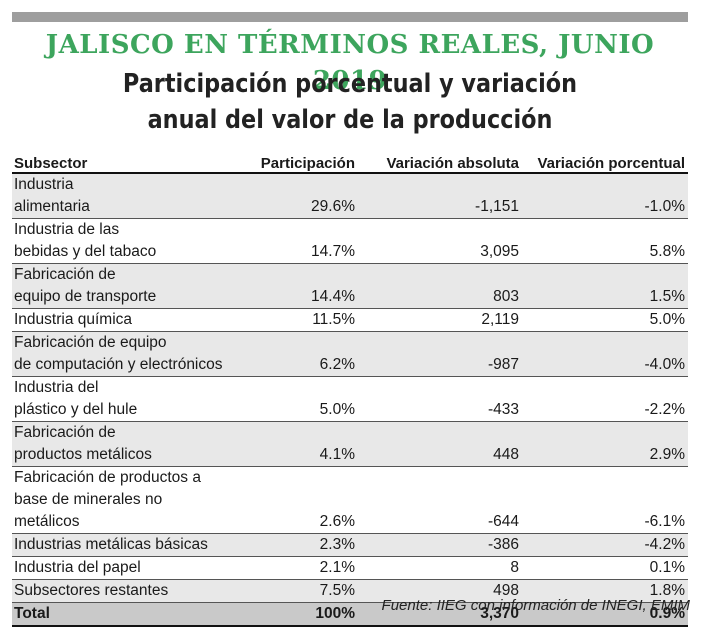  I want to click on variacion-porcentual-cell: -1.0%, so click(605, 196).